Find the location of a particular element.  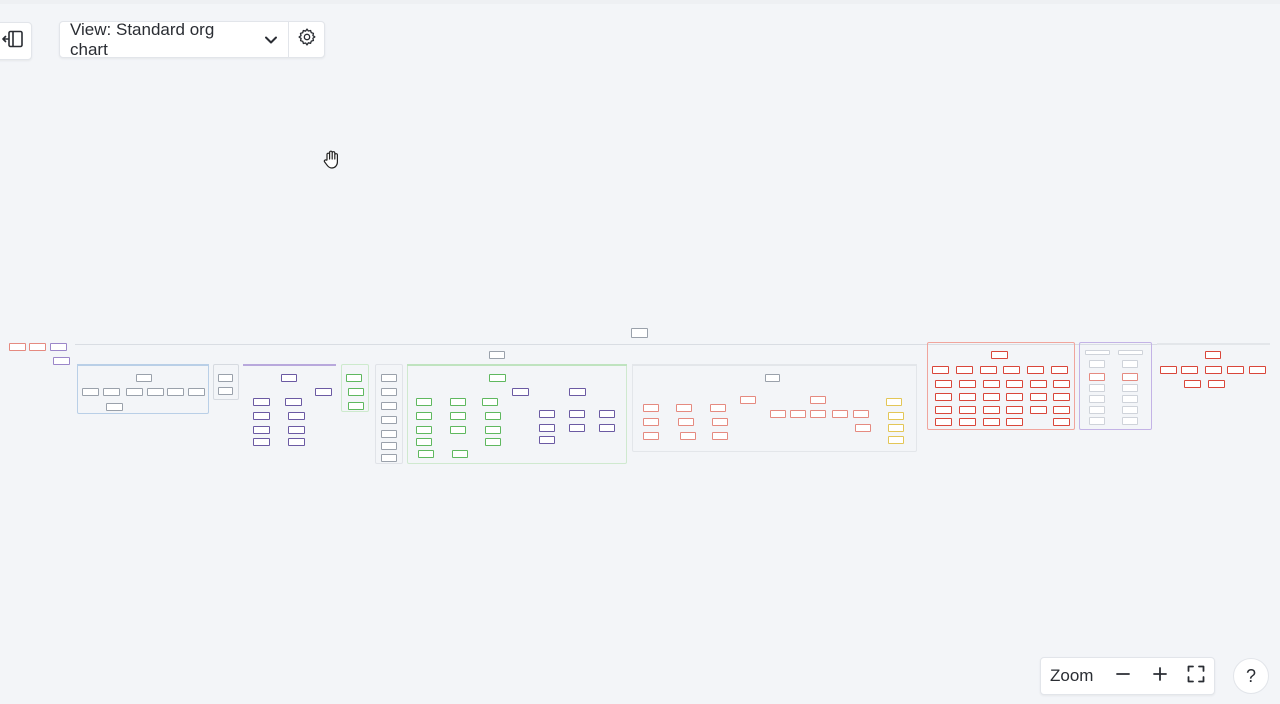

fit-to-screen-button is located at coordinates (1196, 676).